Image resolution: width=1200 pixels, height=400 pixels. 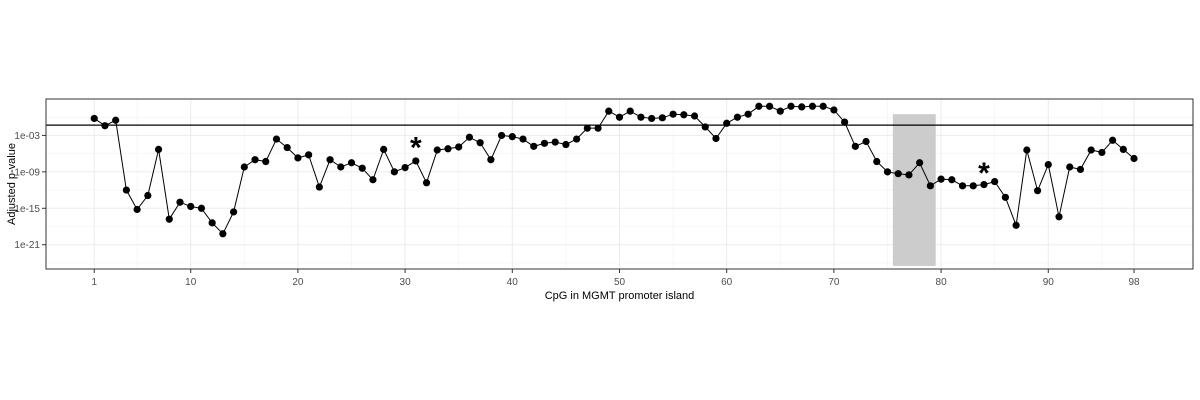 I want to click on x-tick-label: 98, so click(x=1134, y=282).